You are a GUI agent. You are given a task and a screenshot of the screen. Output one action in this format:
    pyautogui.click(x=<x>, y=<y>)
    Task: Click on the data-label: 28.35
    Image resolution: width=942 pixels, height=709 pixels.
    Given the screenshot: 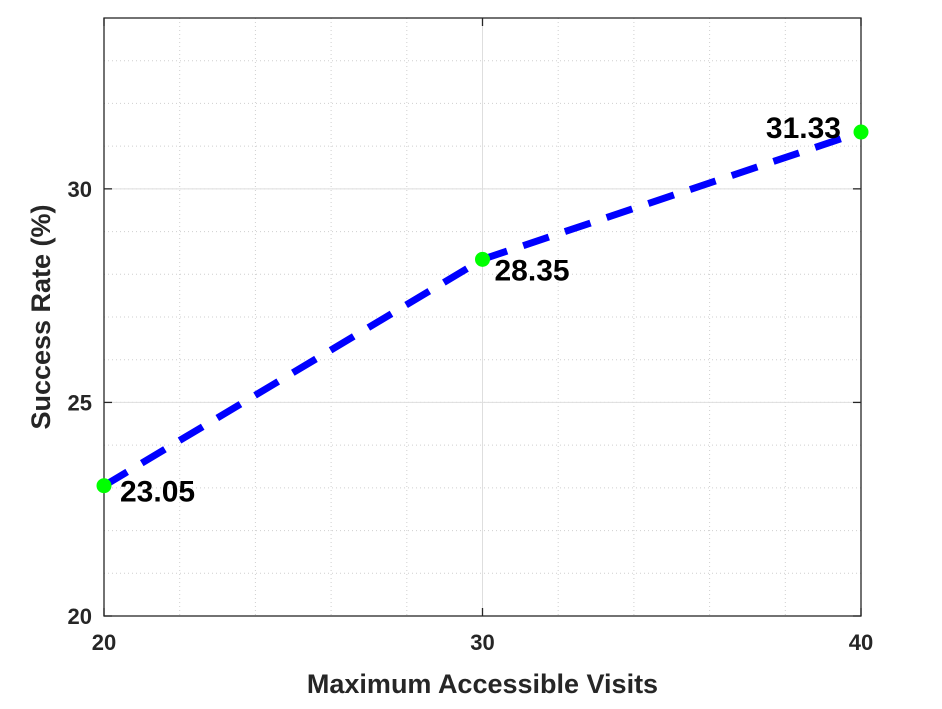 What is the action you would take?
    pyautogui.click(x=532, y=270)
    